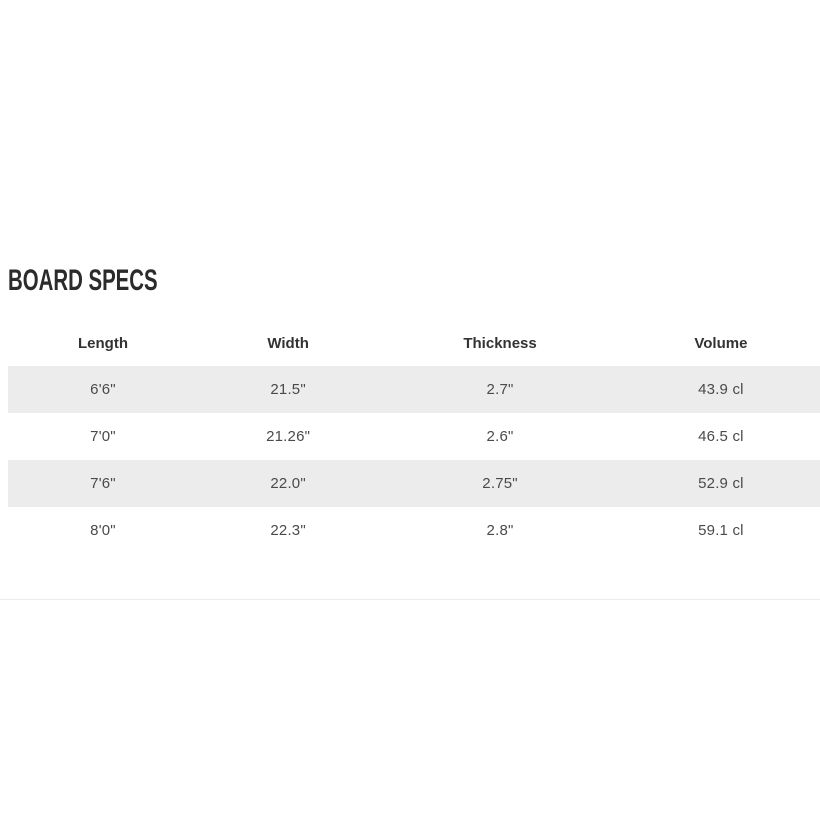 The height and width of the screenshot is (820, 820). What do you see at coordinates (103, 436) in the screenshot?
I see `table-cell: 7'0"` at bounding box center [103, 436].